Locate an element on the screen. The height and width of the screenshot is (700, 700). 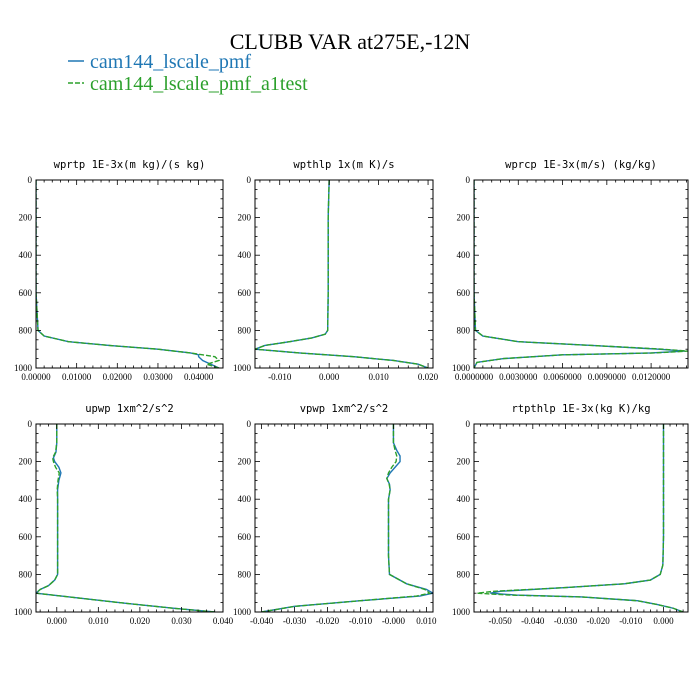
figure-title: CLUBB VAR at275E,-12N is located at coordinates (350, 41).